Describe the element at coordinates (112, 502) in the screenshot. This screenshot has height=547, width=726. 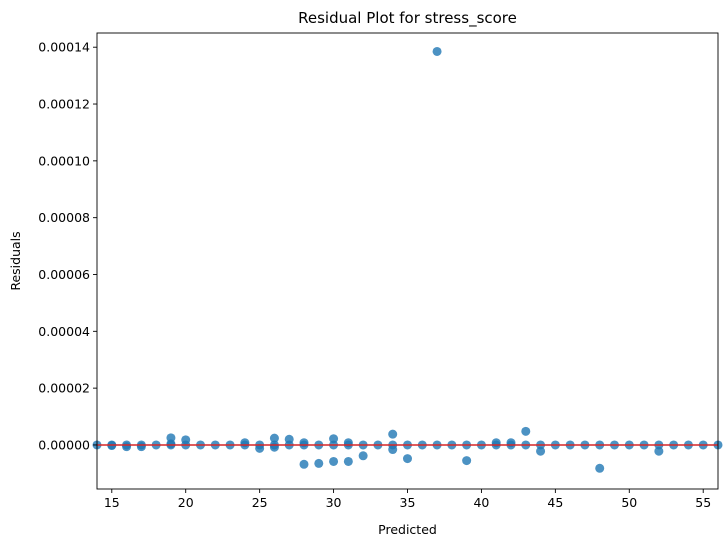
I see `x-tick-label: 15` at that location.